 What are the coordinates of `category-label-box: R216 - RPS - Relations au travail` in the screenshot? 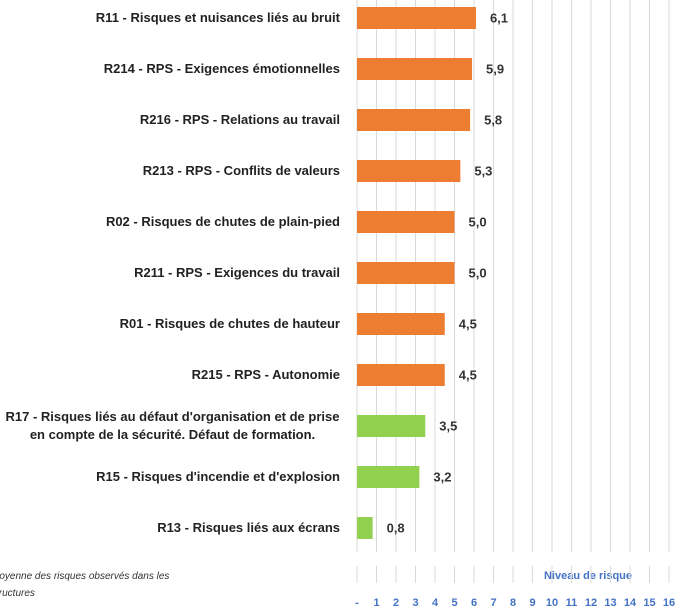 It's located at (170, 120).